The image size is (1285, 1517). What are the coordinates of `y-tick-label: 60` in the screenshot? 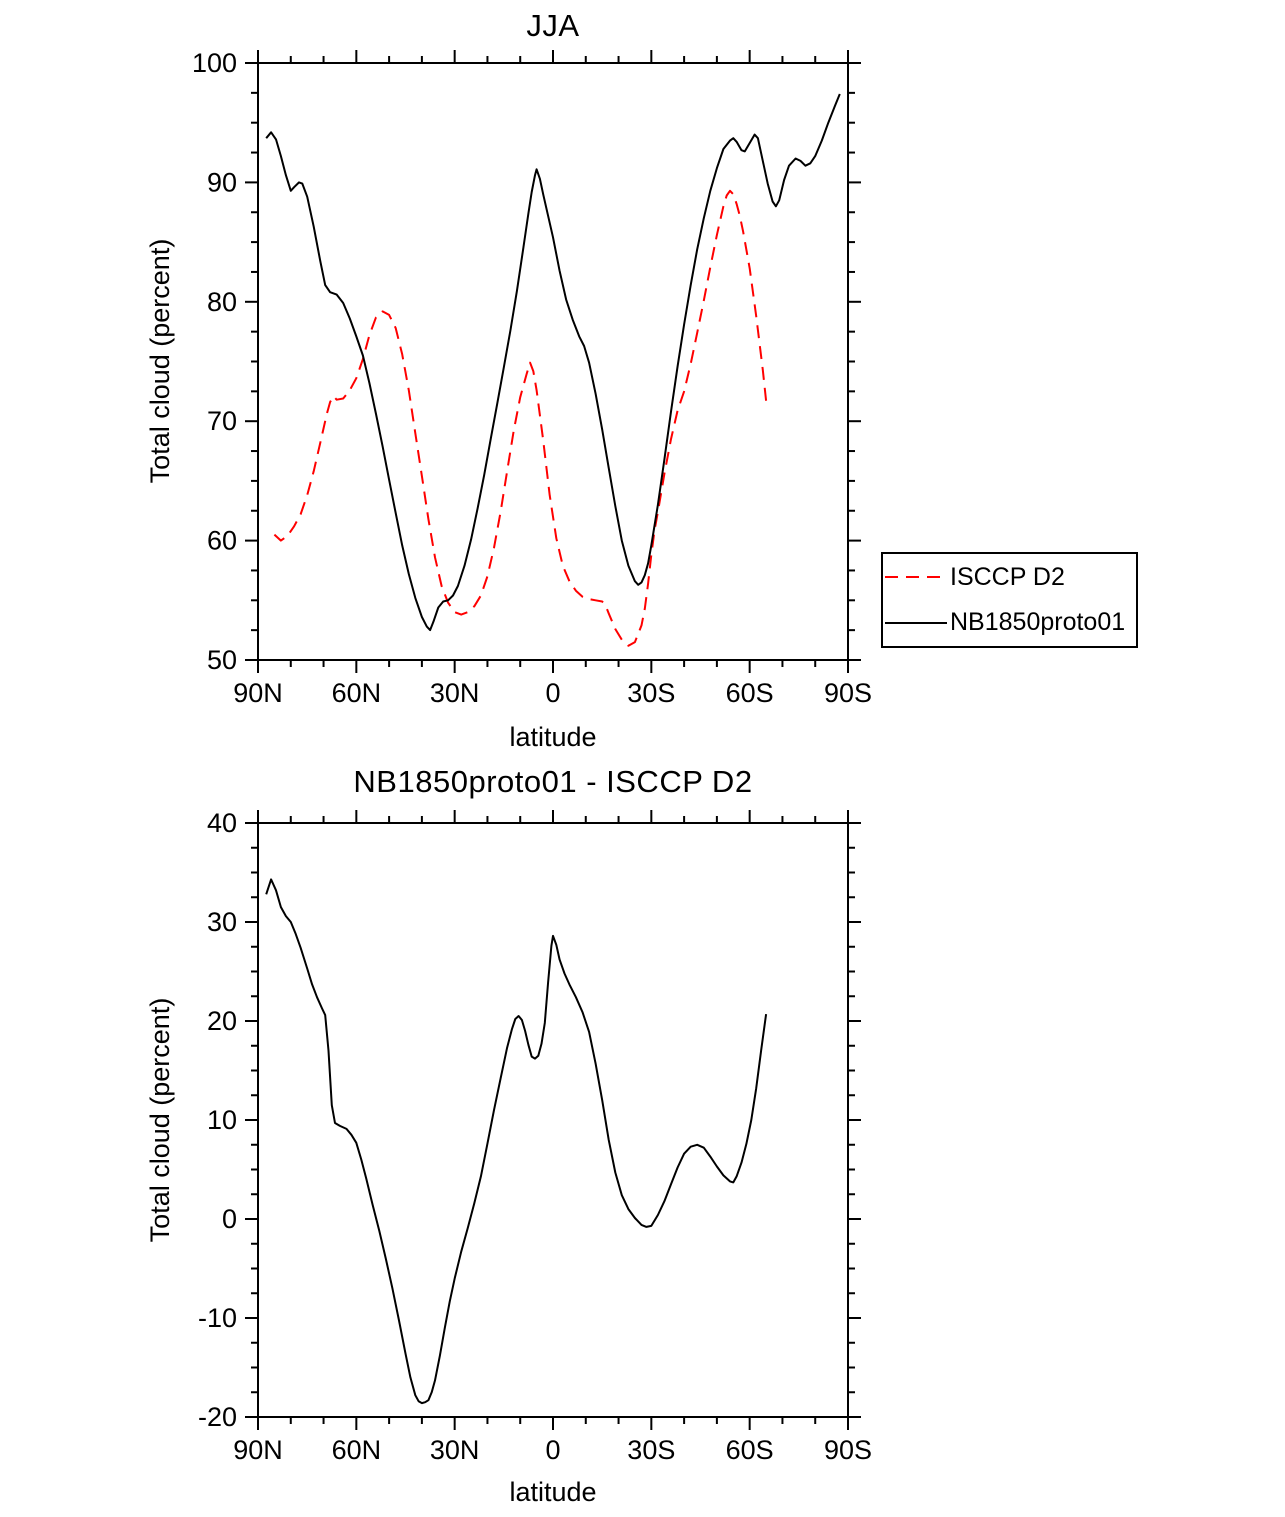 It's located at (222, 541).